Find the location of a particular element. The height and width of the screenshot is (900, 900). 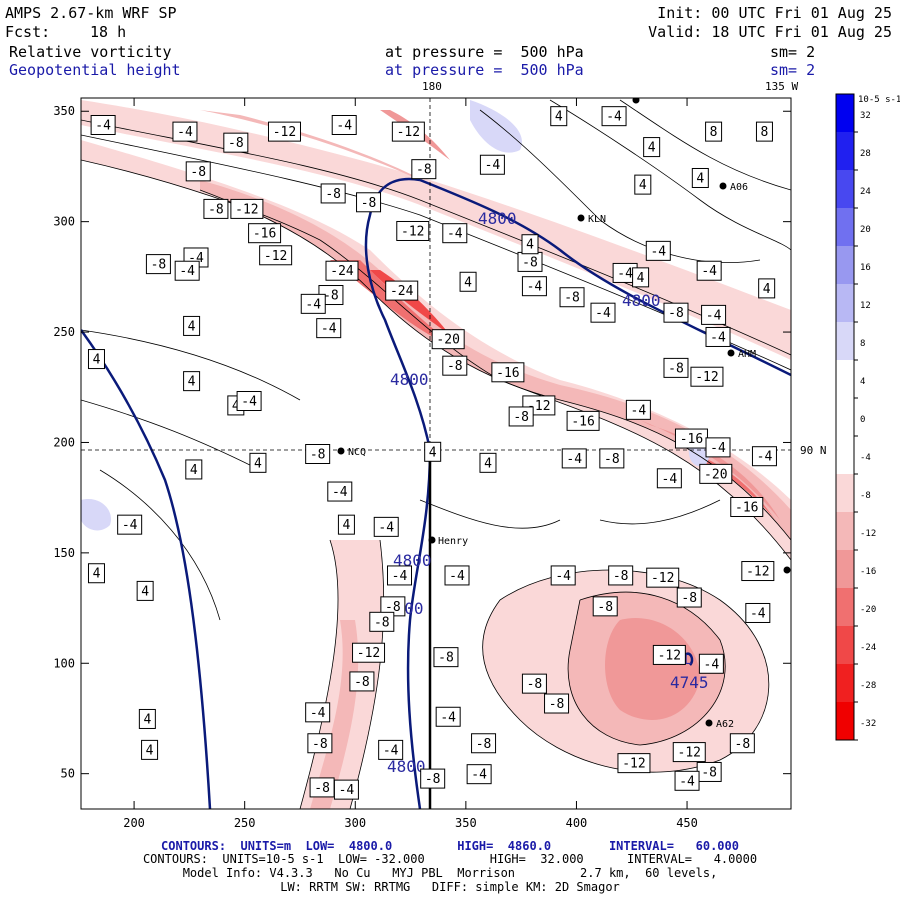

colorbar-tick-label: 12 is located at coordinates (865, 306).